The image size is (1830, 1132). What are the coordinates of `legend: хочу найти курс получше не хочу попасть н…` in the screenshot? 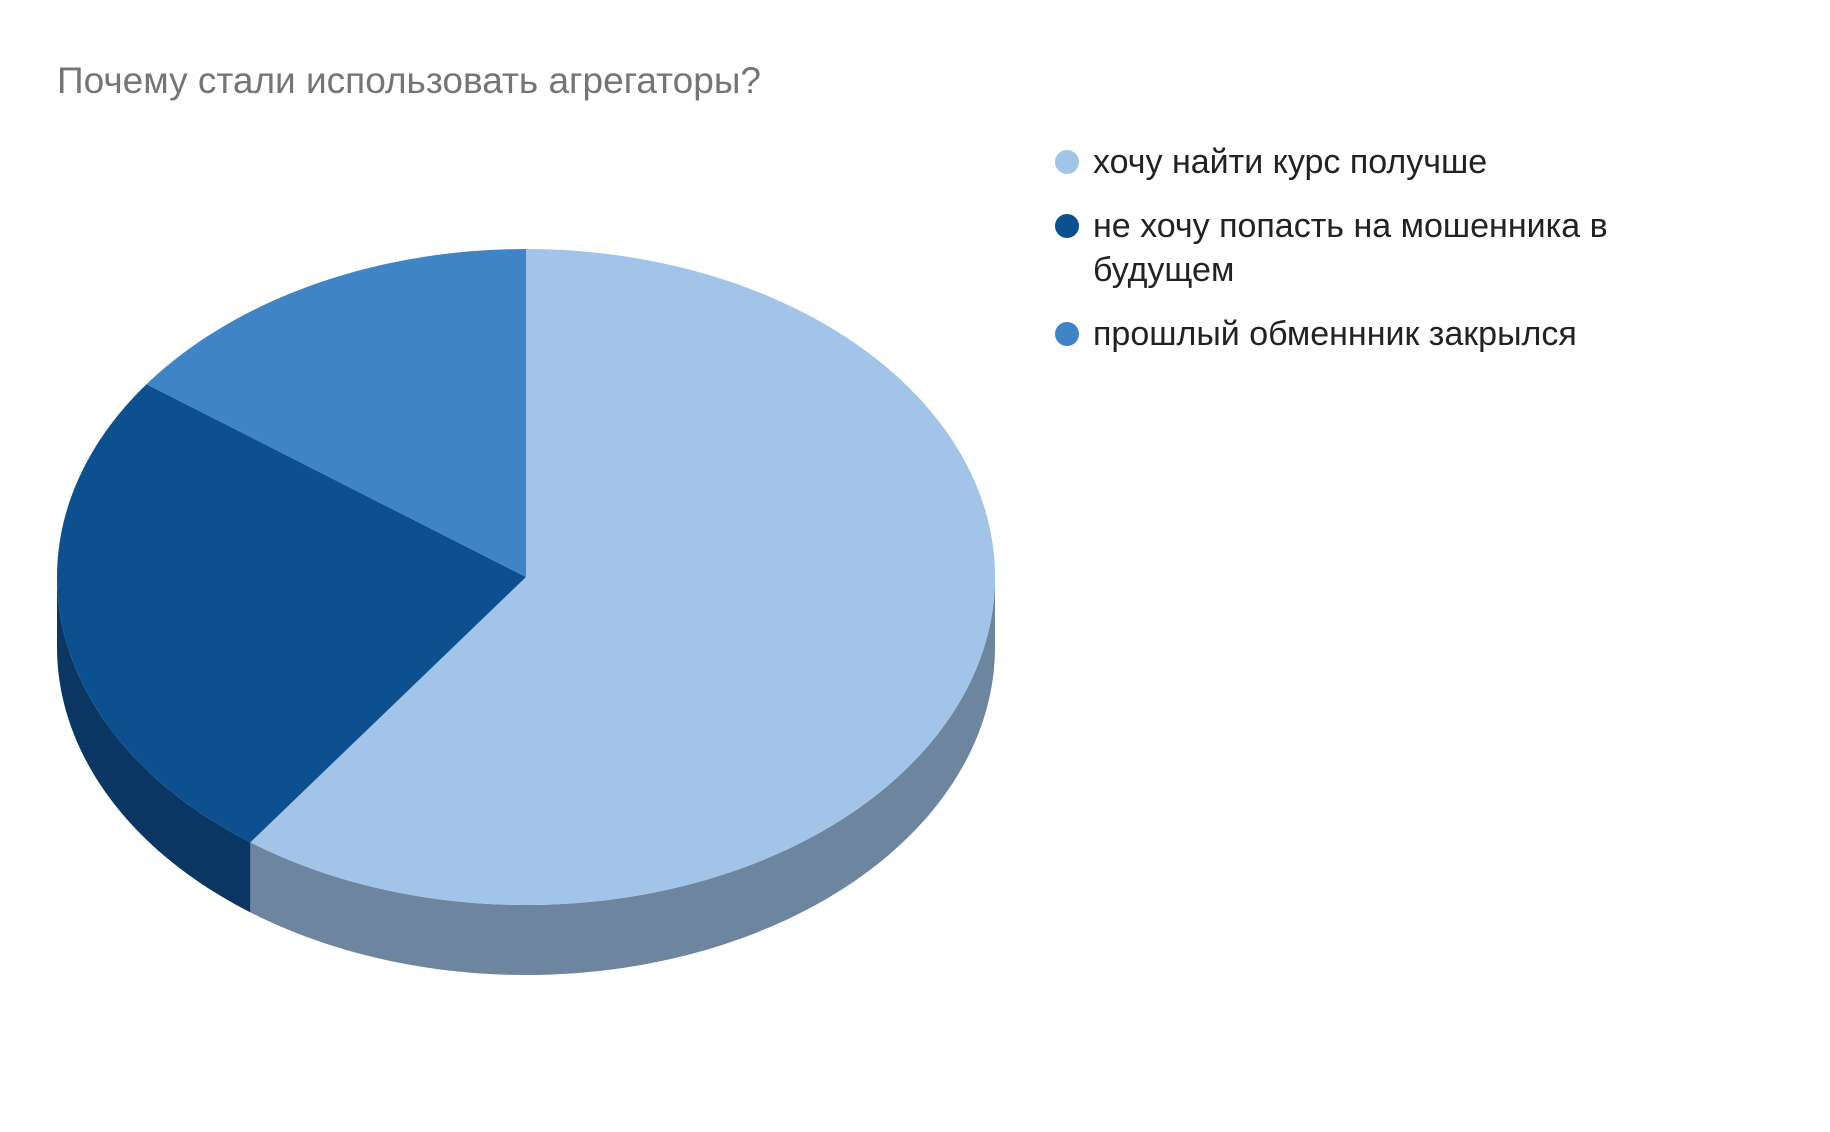 It's located at (1355, 258).